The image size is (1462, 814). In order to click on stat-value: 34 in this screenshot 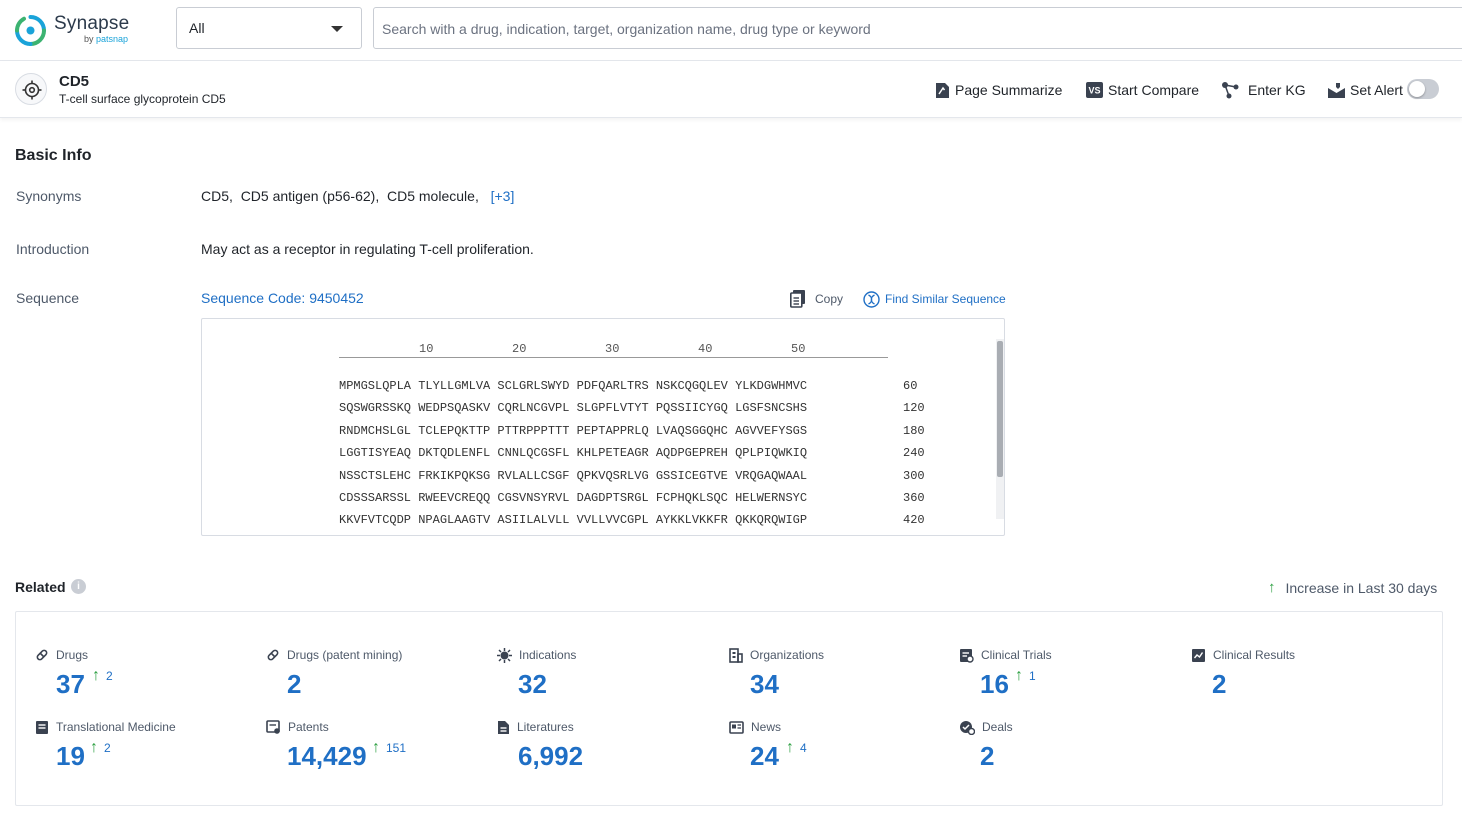, I will do `click(764, 684)`.